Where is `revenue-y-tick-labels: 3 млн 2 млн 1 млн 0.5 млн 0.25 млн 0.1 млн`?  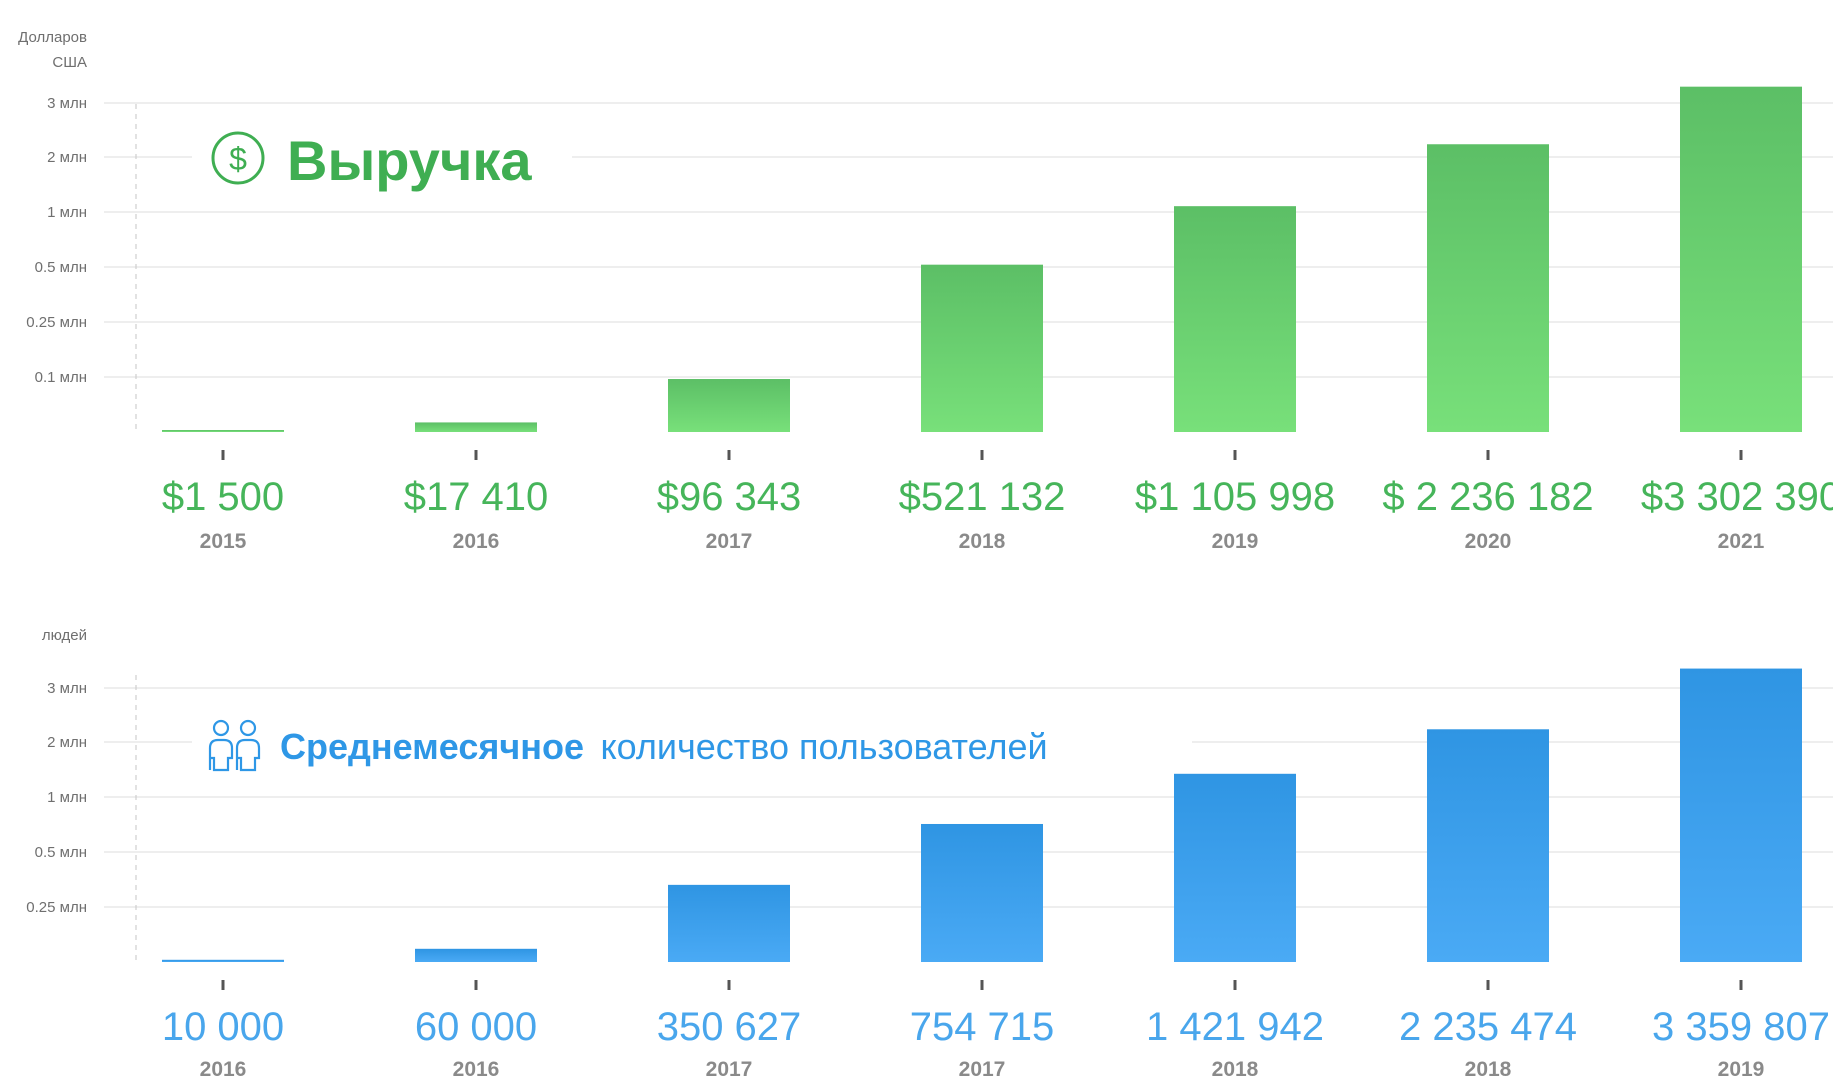 revenue-y-tick-labels: 3 млн 2 млн 1 млн 0.5 млн 0.25 млн 0.1 млн is located at coordinates (56, 240).